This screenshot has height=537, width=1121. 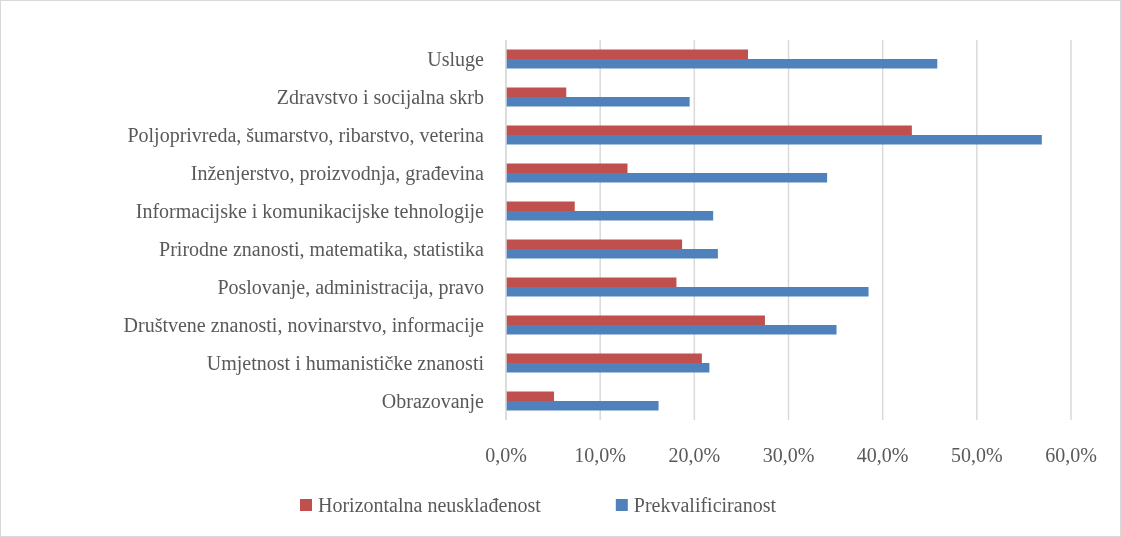 What do you see at coordinates (310, 211) in the screenshot?
I see `y-tick-label: Informacijske i komunikacijske tehnologije` at bounding box center [310, 211].